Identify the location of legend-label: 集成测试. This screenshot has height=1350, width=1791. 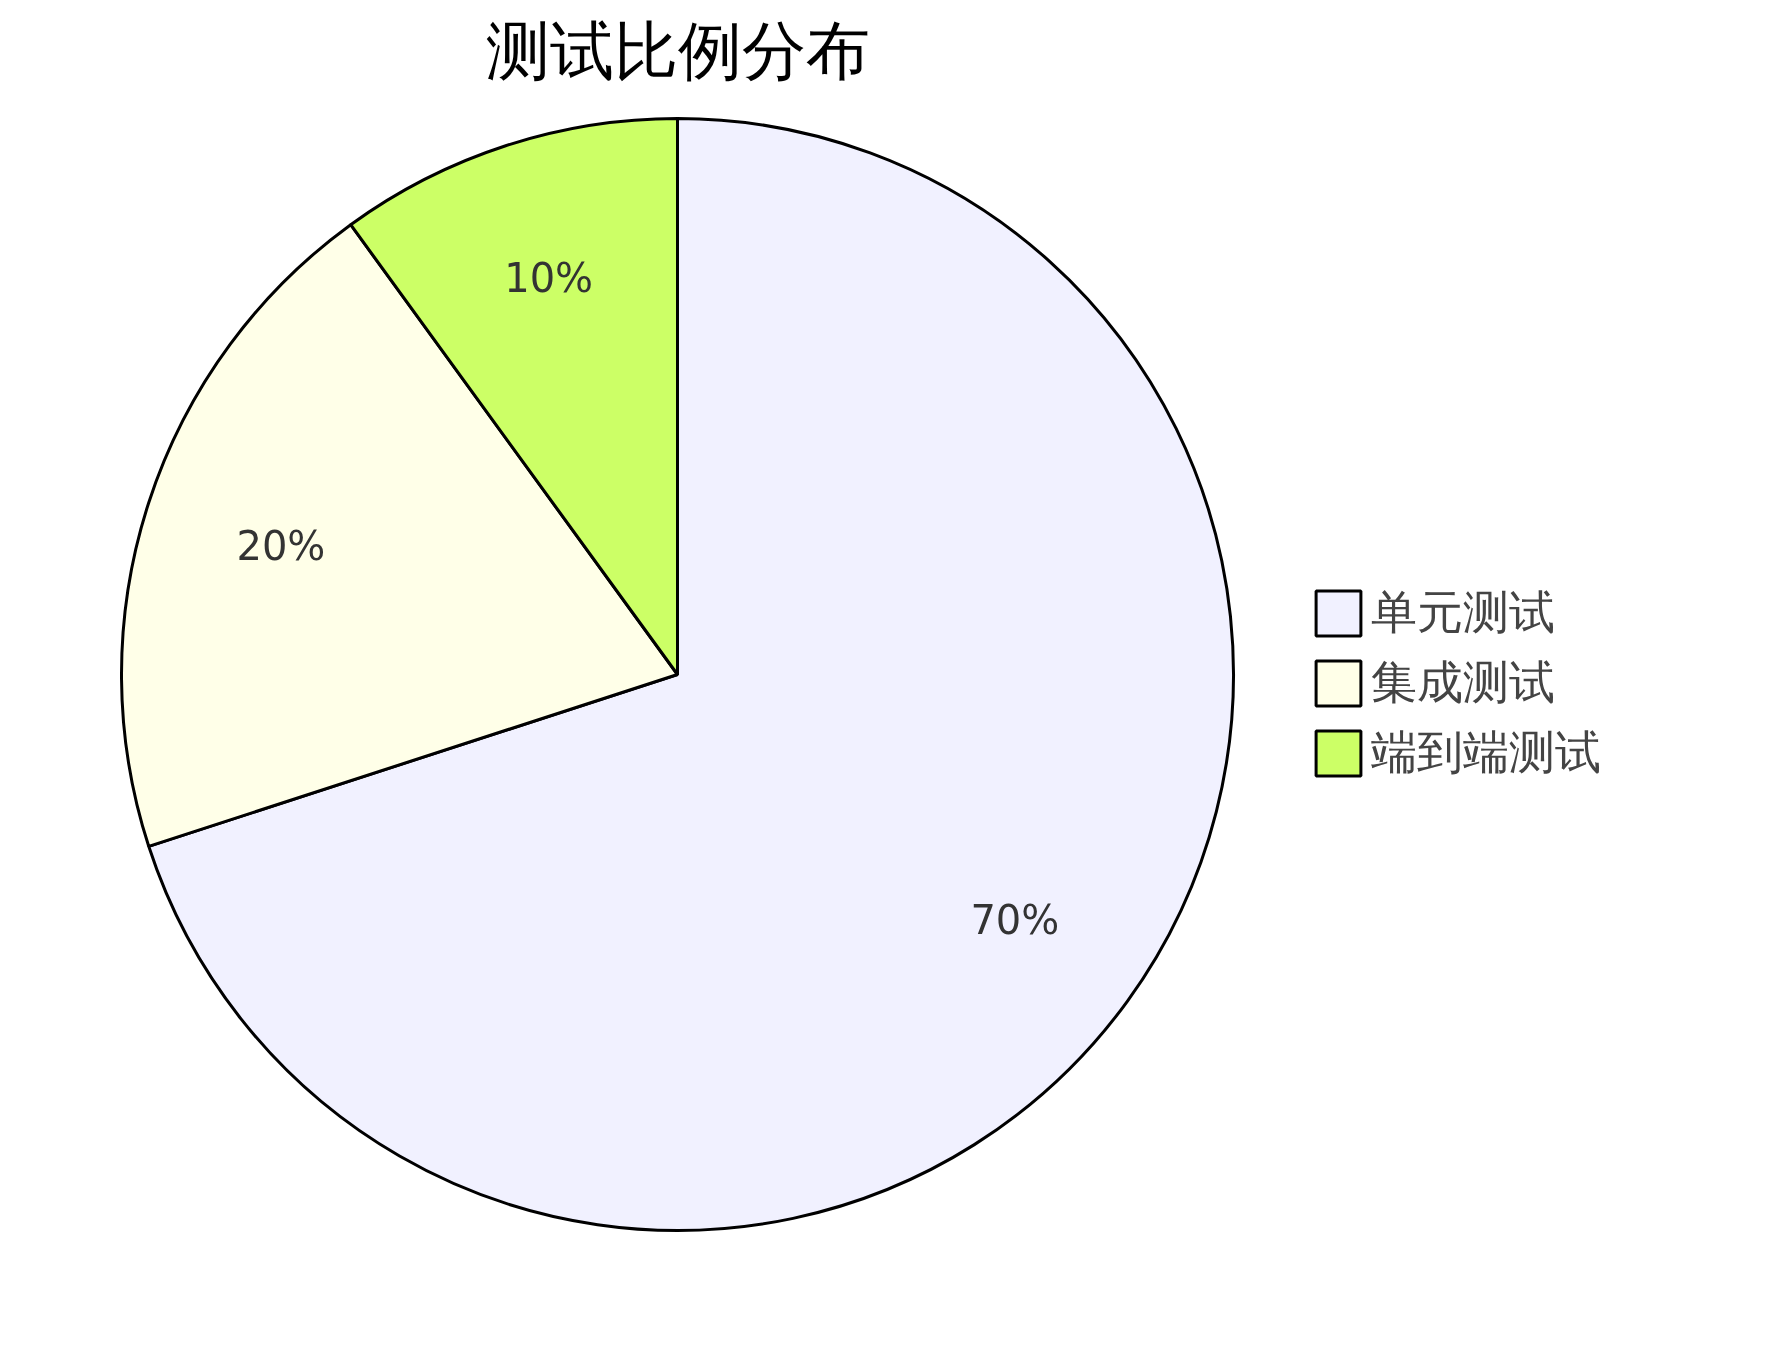
(1463, 682).